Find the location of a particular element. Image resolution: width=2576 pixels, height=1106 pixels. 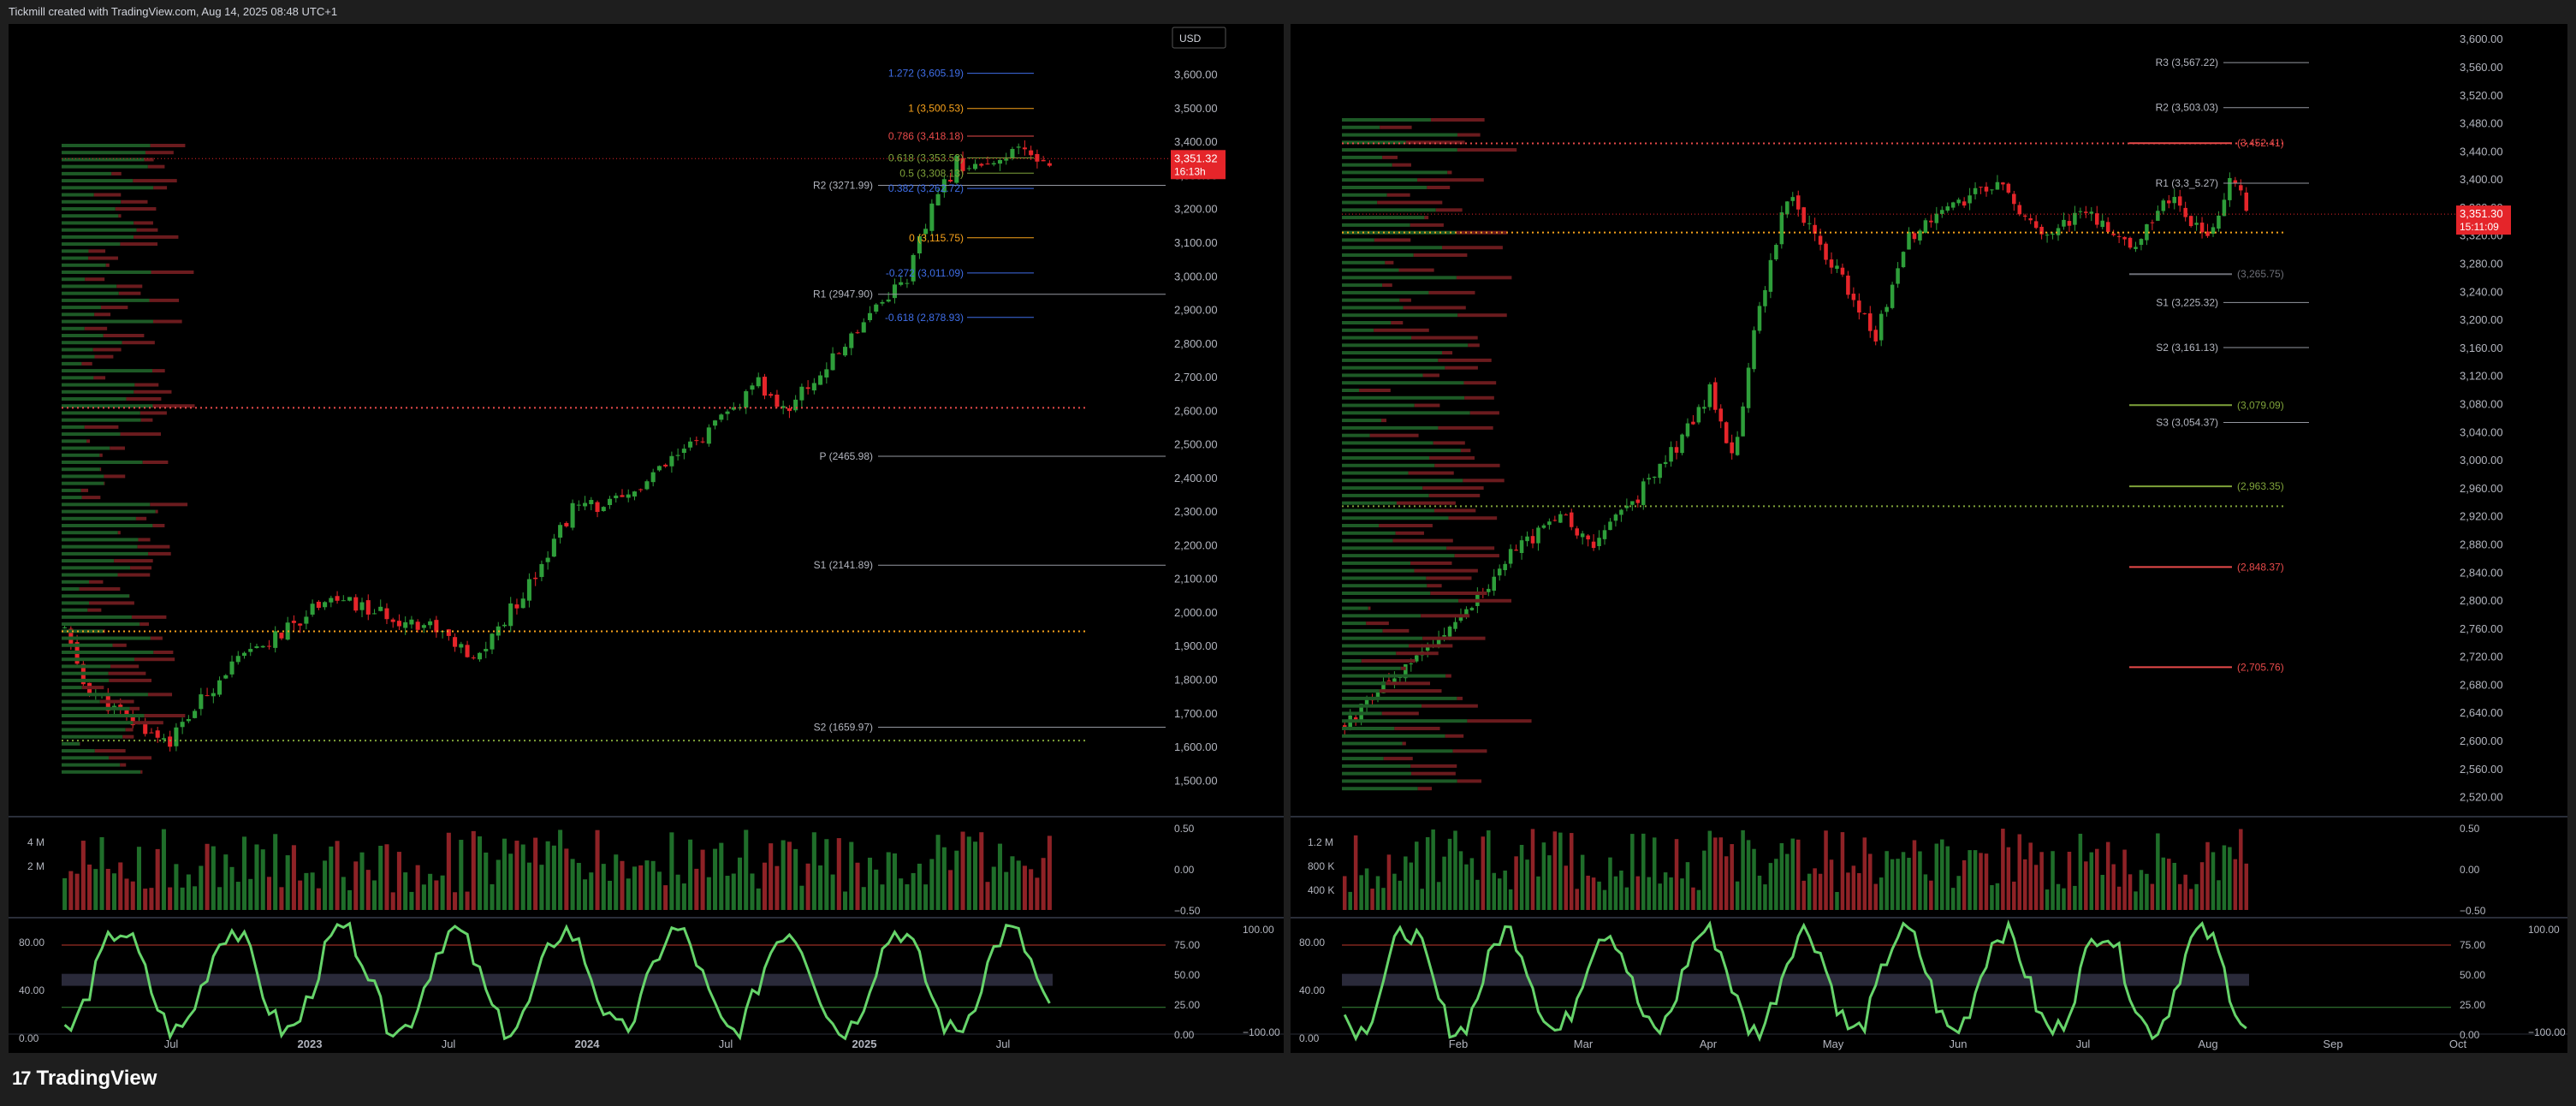

rsi-line is located at coordinates (557, 981).